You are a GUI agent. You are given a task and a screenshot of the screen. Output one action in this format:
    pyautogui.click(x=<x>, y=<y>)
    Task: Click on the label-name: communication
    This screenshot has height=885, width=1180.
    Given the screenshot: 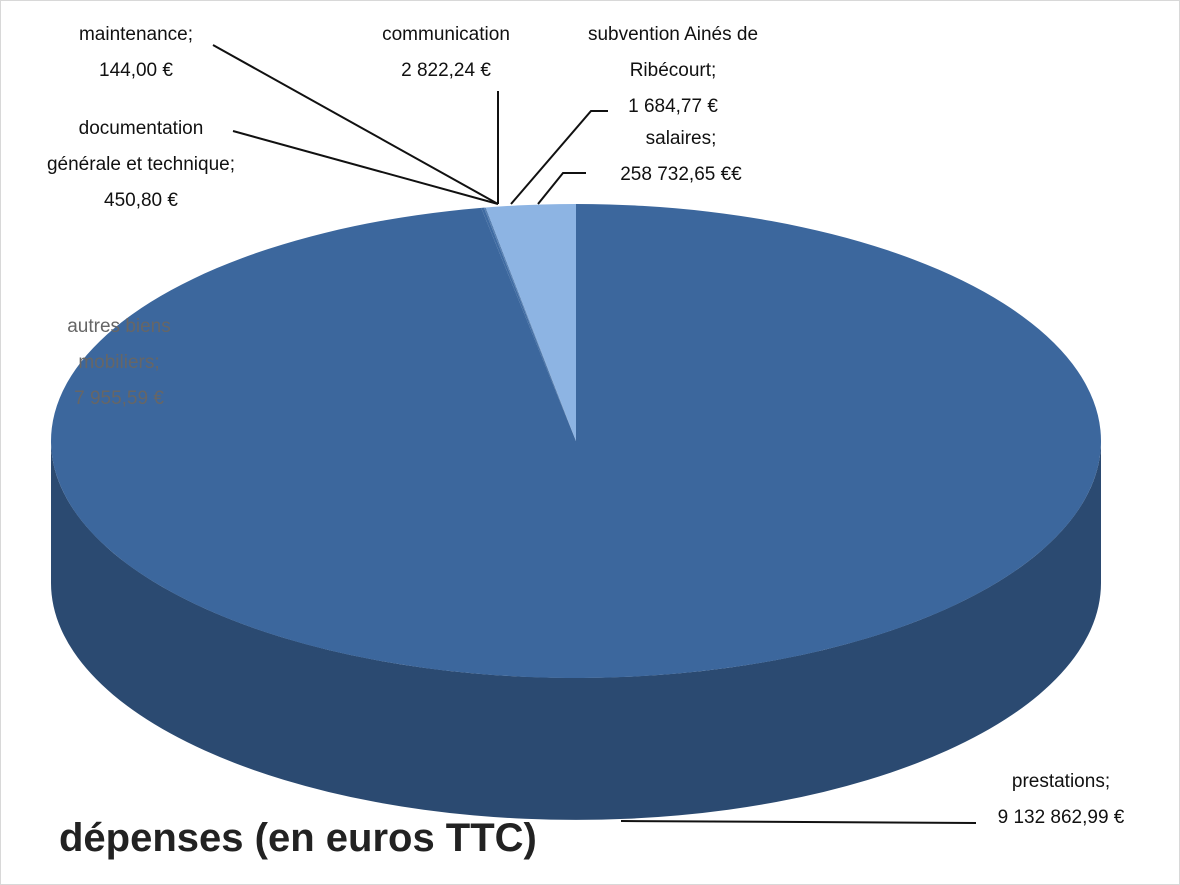 What is the action you would take?
    pyautogui.click(x=446, y=34)
    